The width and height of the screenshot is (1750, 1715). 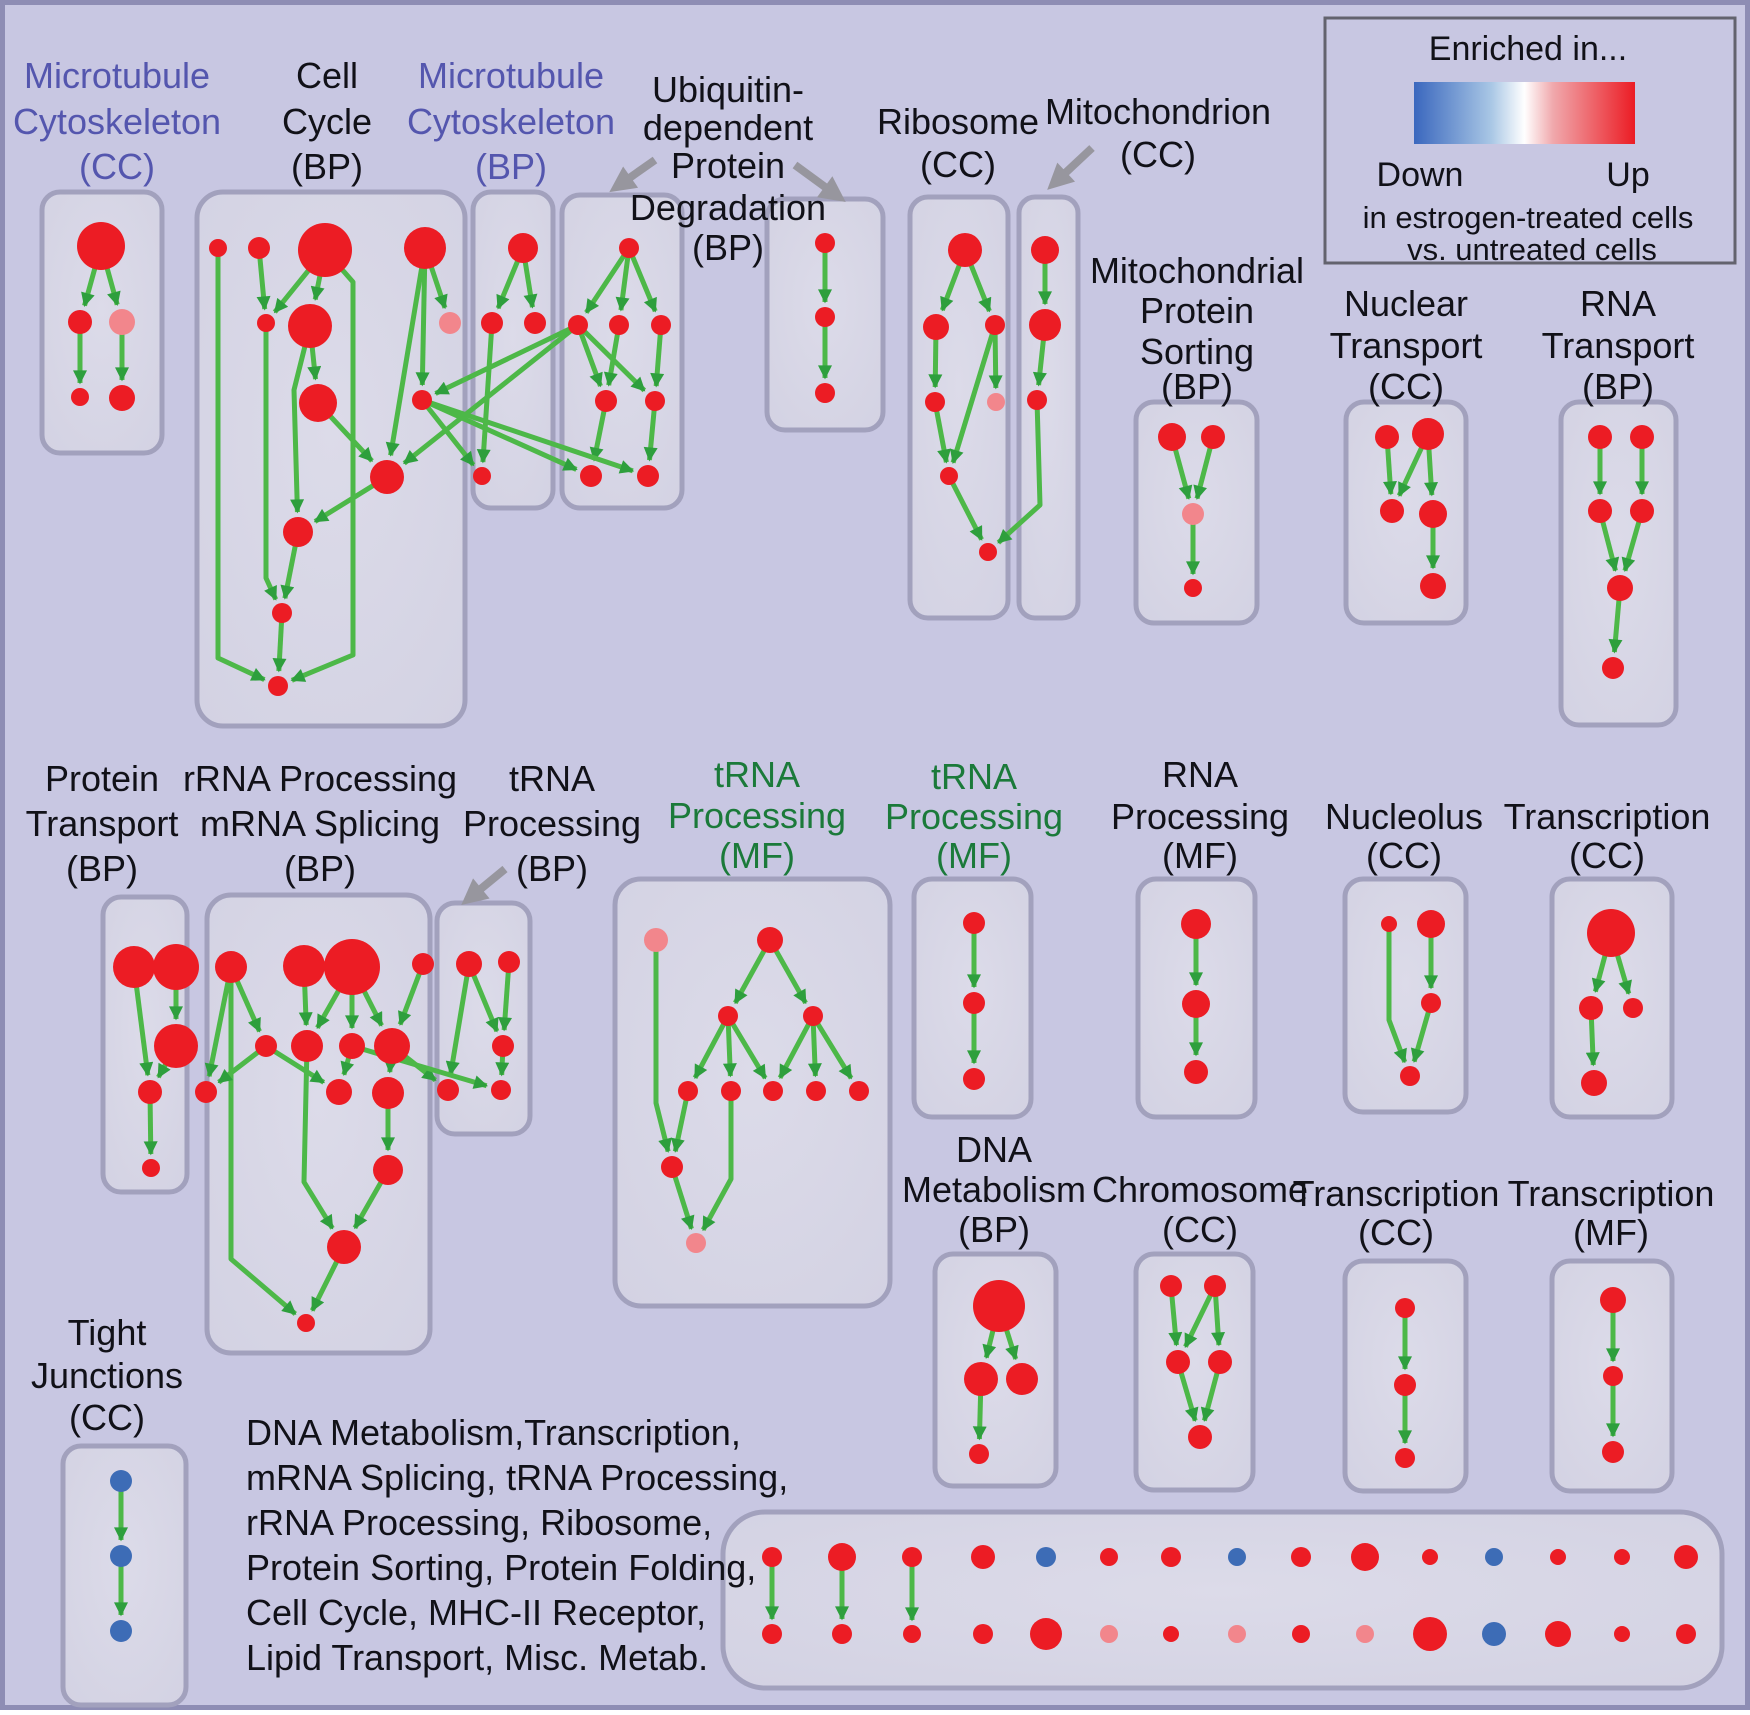 I want to click on label-line: Degradation, so click(x=728, y=207).